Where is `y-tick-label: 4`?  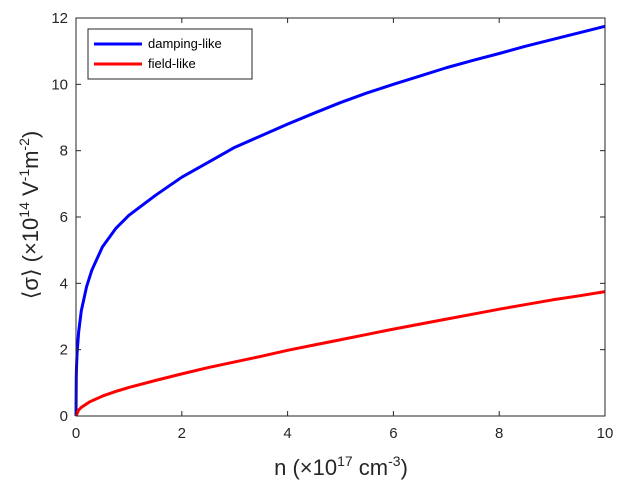 y-tick-label: 4 is located at coordinates (64, 283).